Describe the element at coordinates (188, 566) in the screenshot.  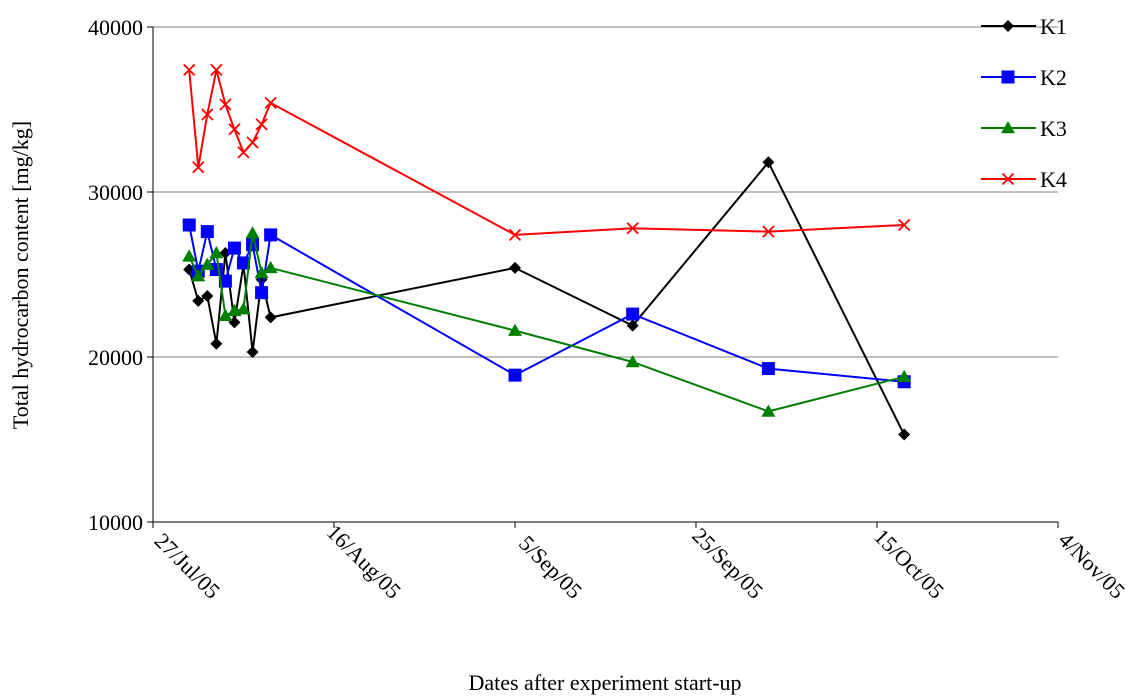
I see `x-tick-label: 27/Jul/05` at that location.